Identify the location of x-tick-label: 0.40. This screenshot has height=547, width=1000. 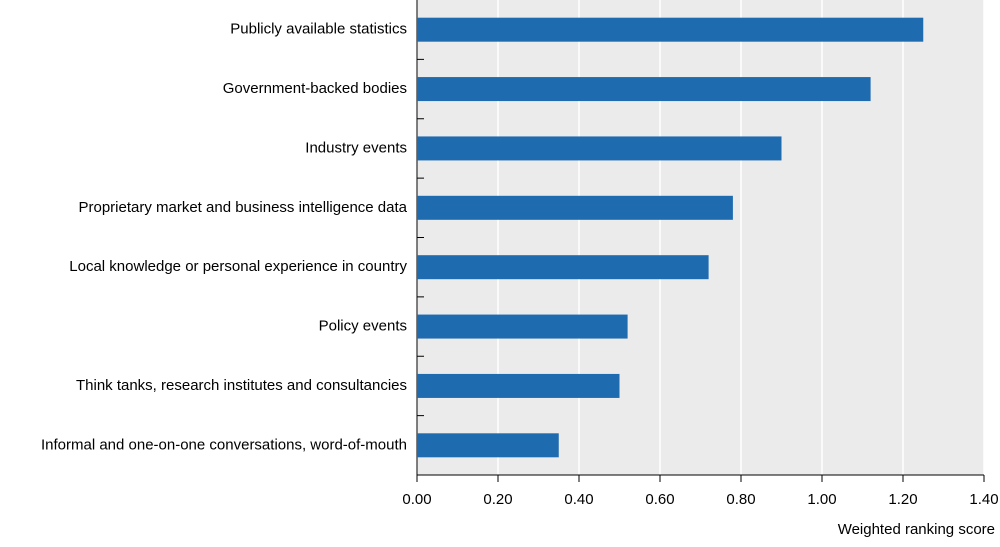
(578, 499).